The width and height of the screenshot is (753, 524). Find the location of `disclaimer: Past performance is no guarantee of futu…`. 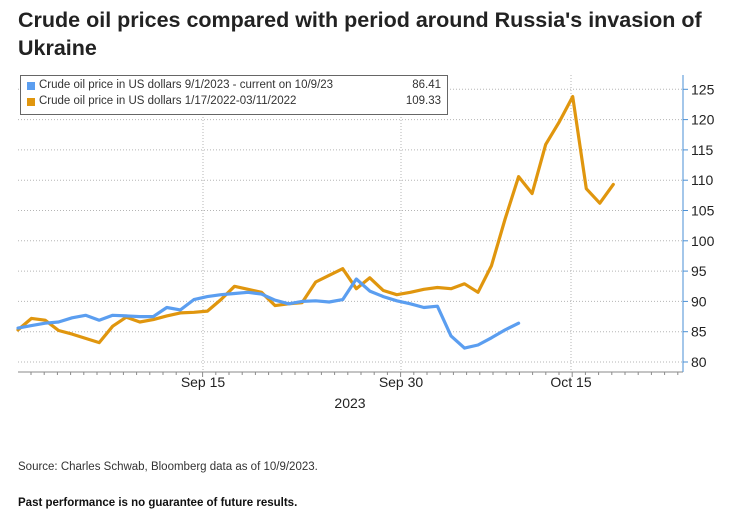

disclaimer: Past performance is no guarantee of futu… is located at coordinates (158, 503).